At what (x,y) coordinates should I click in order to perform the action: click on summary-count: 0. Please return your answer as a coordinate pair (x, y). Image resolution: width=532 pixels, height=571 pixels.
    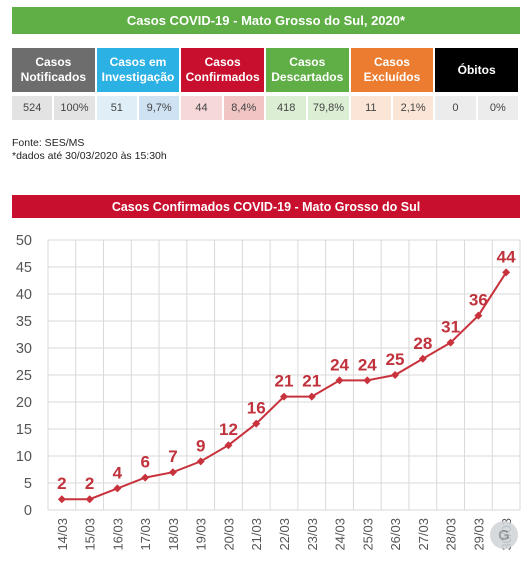
    Looking at the image, I should click on (455, 108).